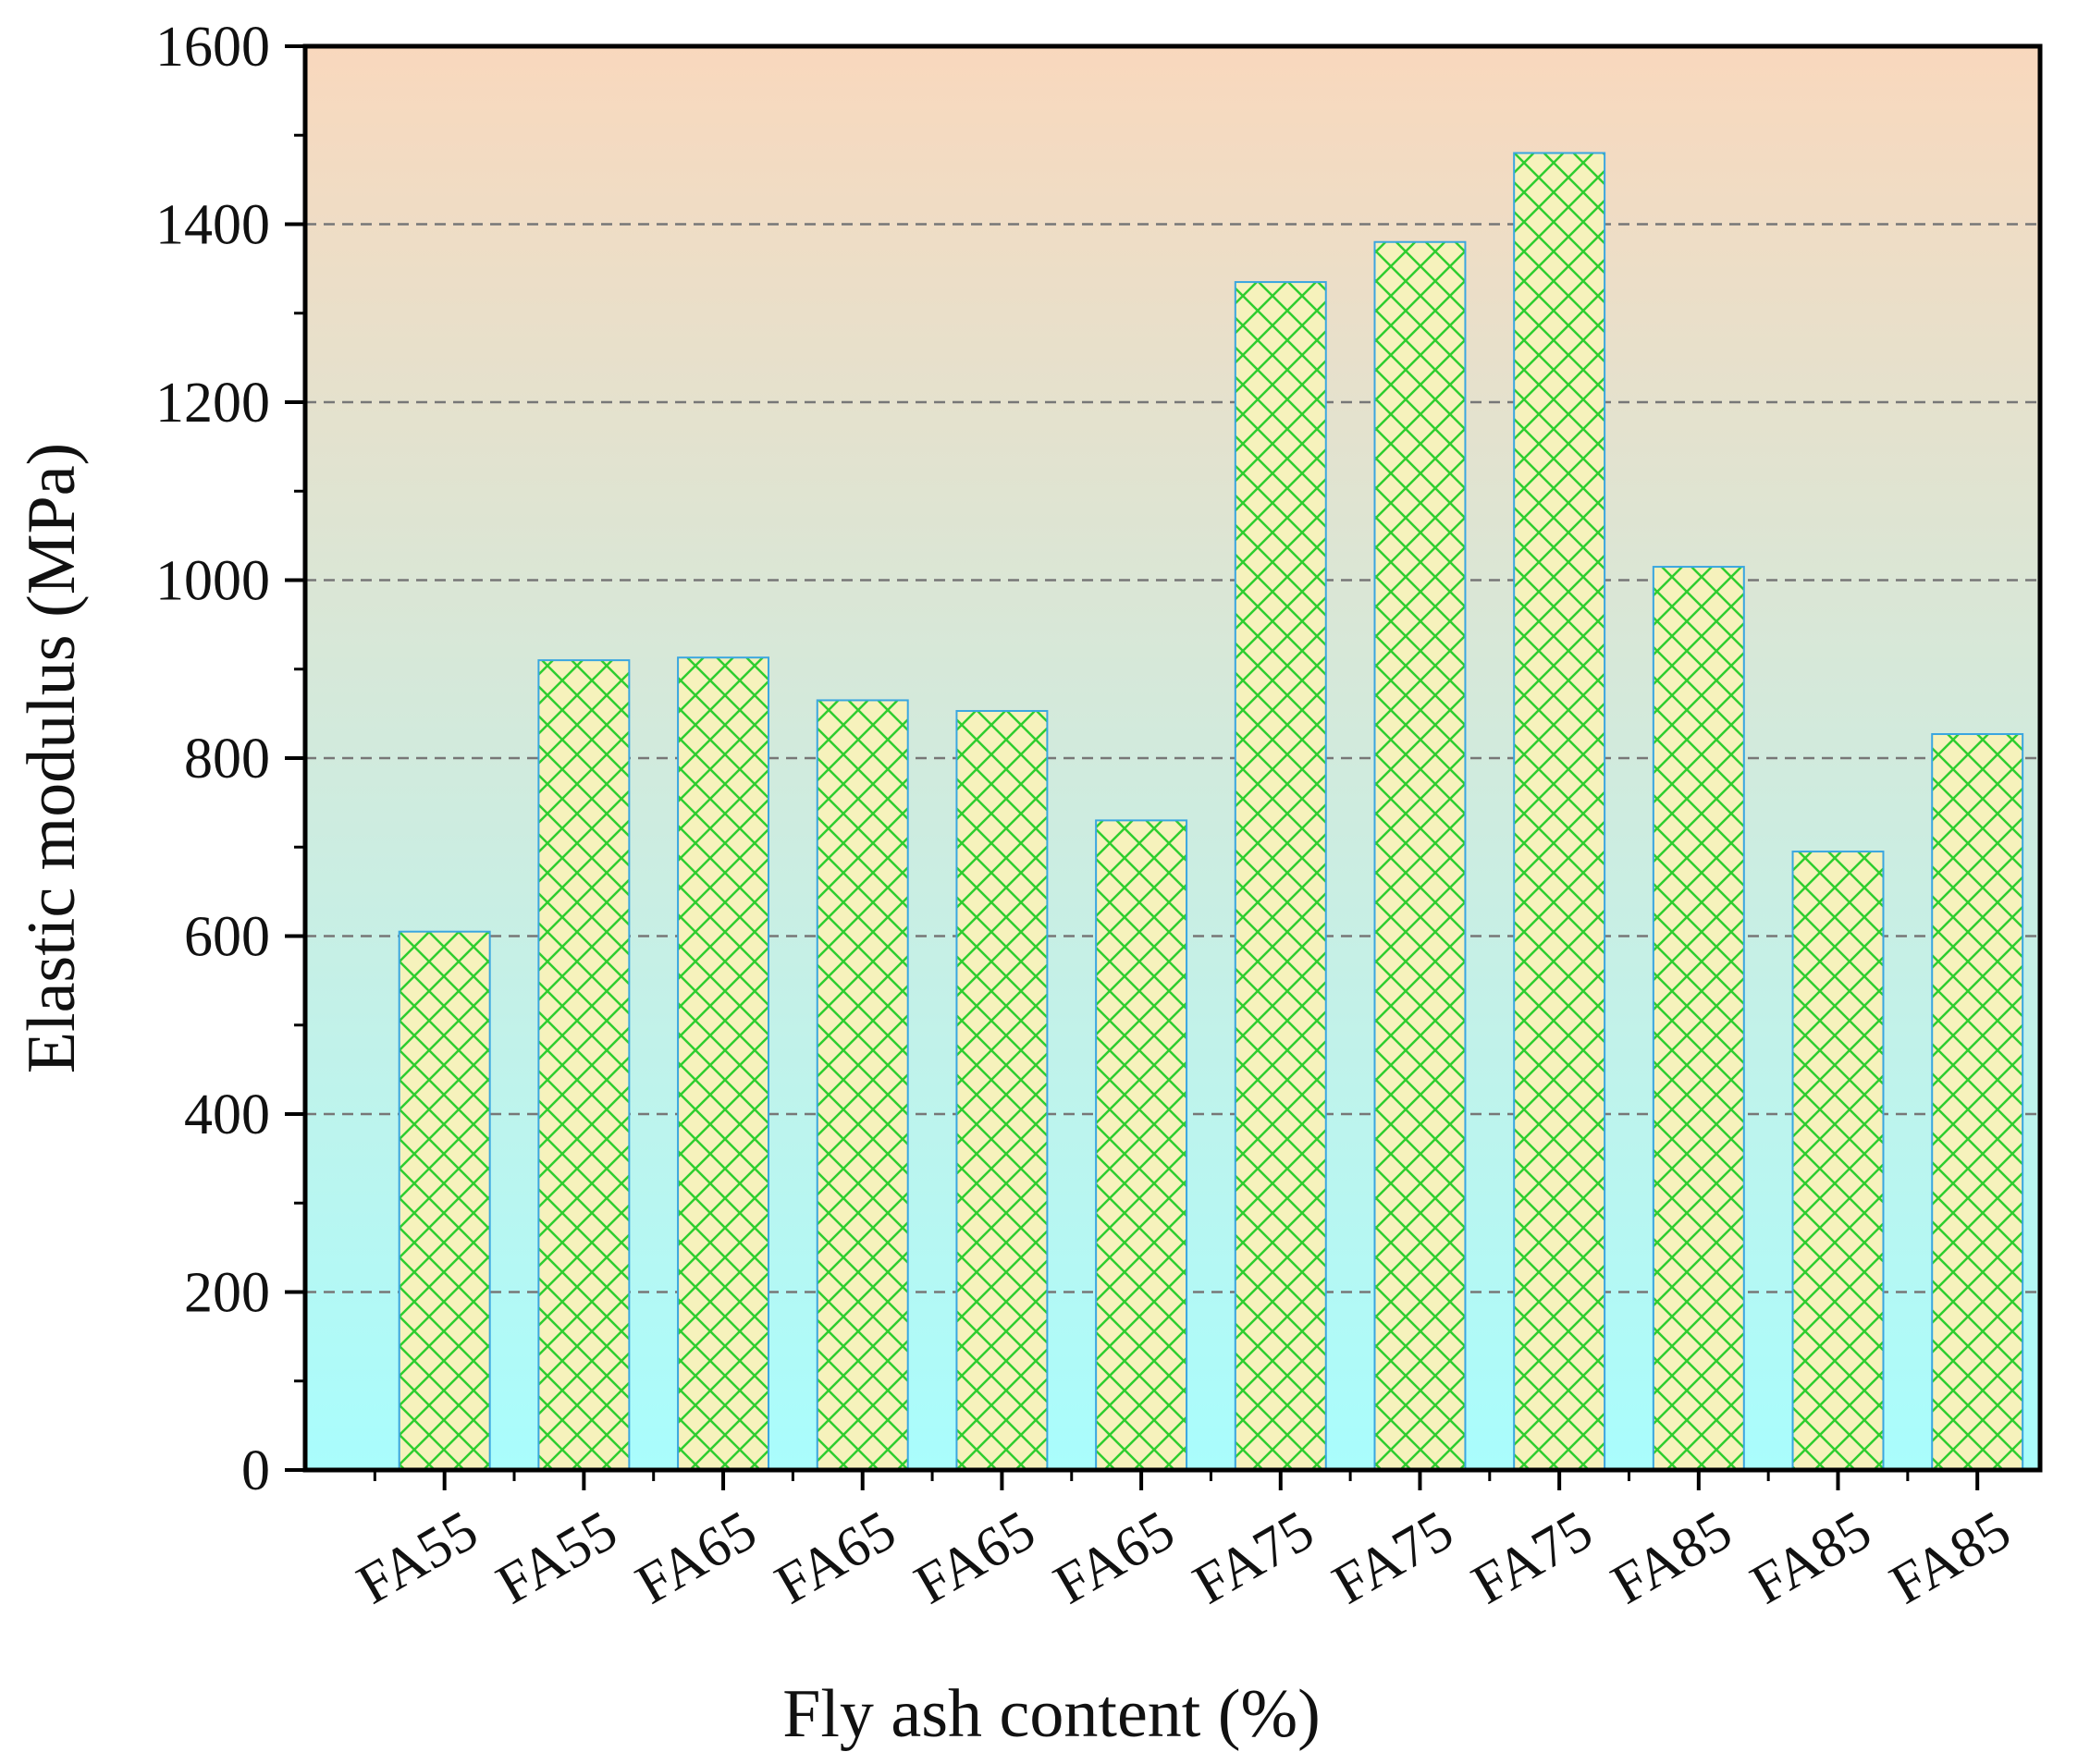 The height and width of the screenshot is (1764, 2090). I want to click on x-tick-label-12: FA85, so click(1950, 1558).